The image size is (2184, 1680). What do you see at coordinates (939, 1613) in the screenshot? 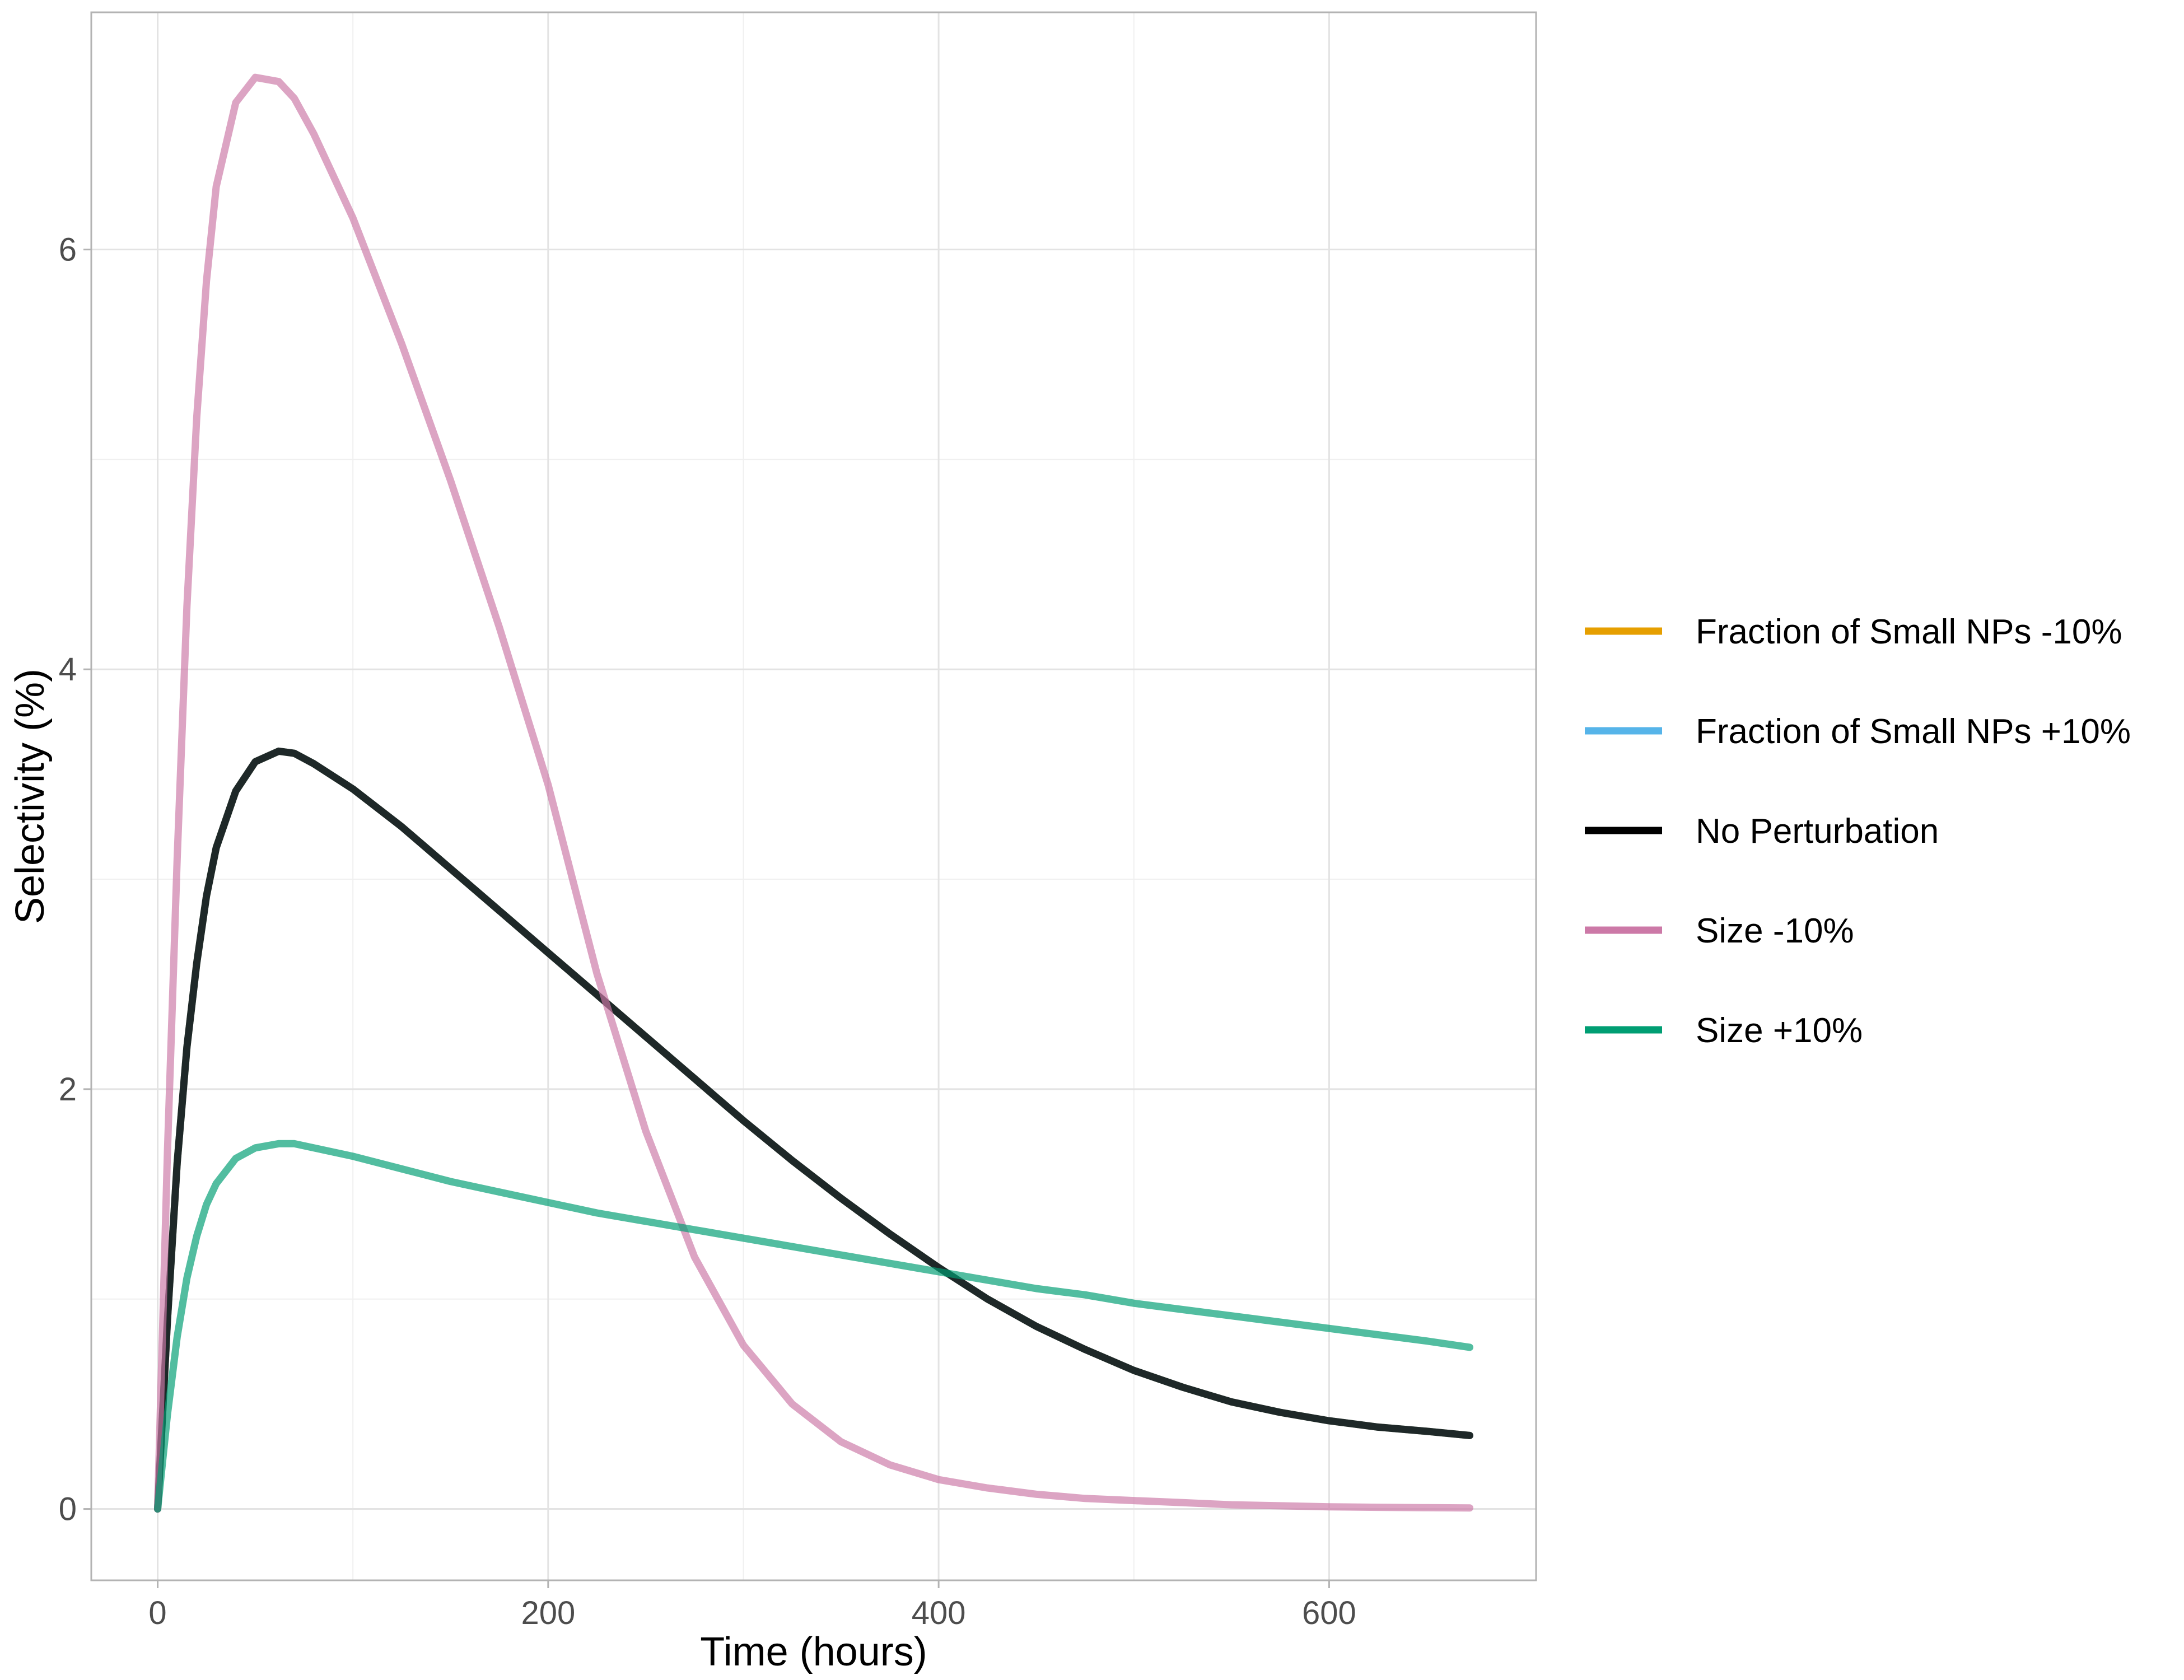
I see `x-tick-label: 400` at bounding box center [939, 1613].